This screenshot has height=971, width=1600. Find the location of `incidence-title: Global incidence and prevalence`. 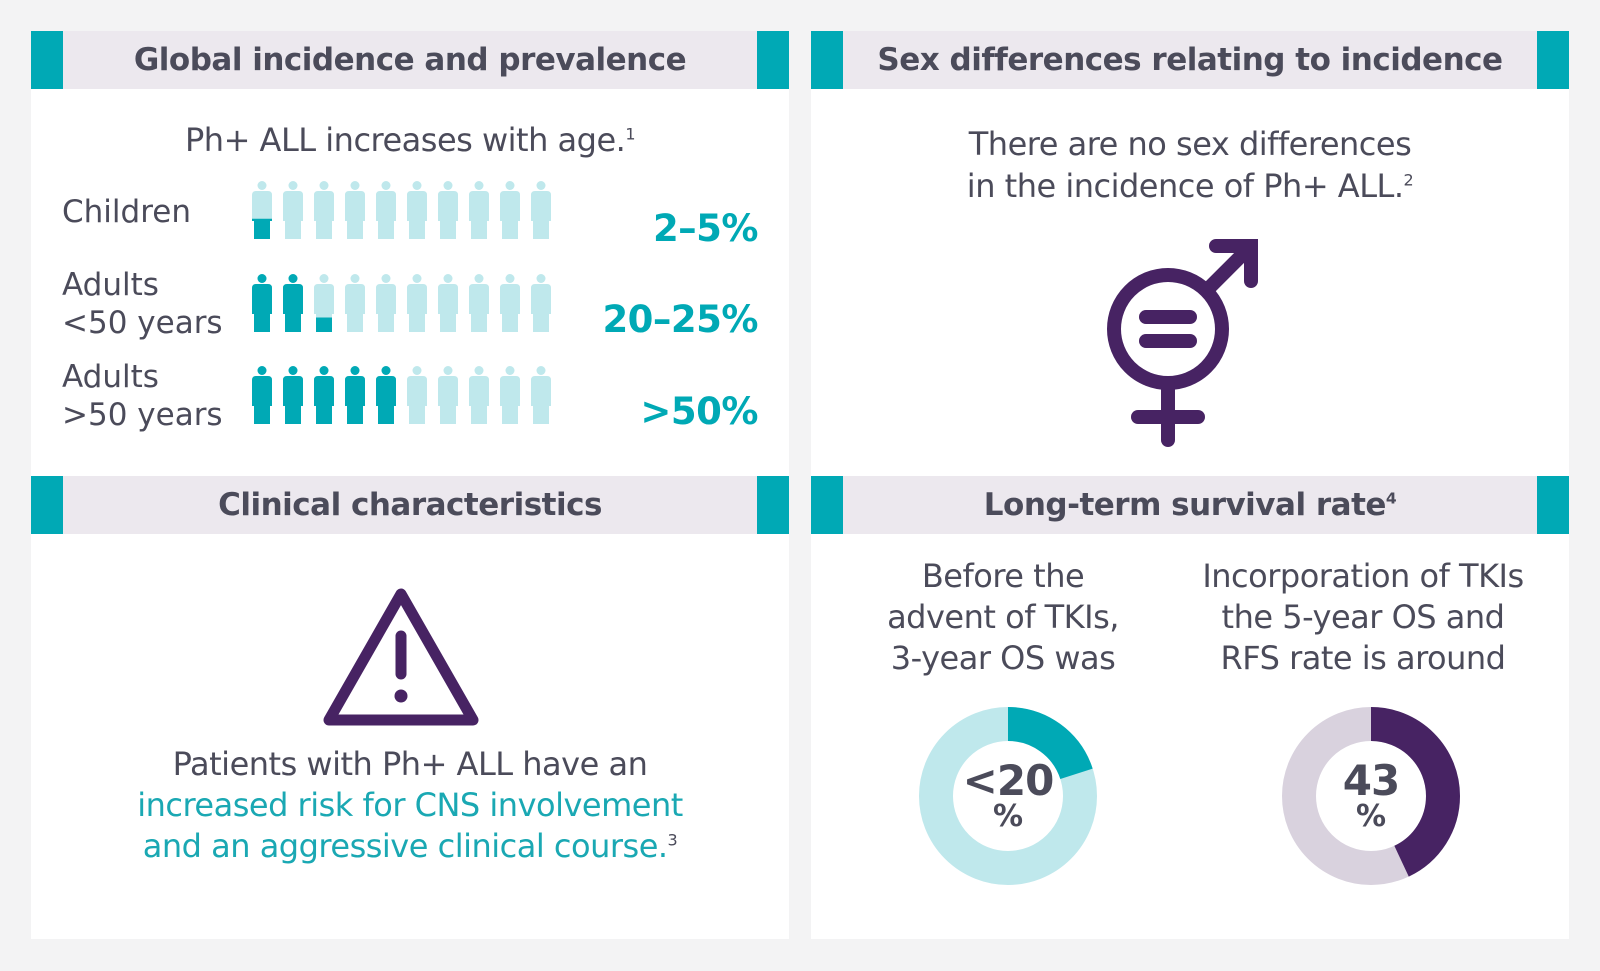

incidence-title: Global incidence and prevalence is located at coordinates (410, 60).